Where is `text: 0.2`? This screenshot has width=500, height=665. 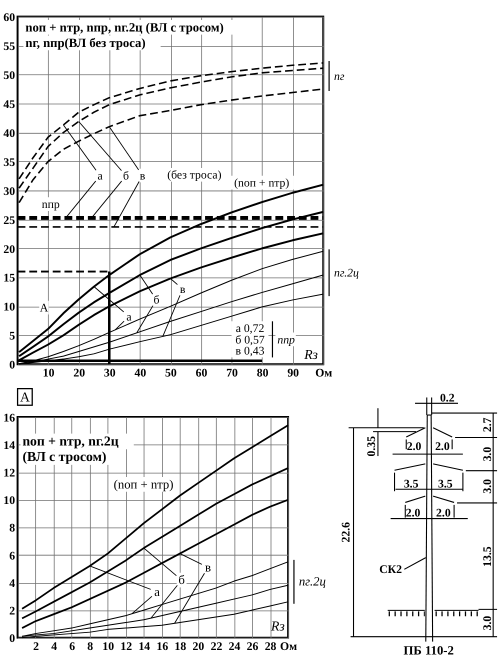
text: 0.2 is located at coordinates (447, 397).